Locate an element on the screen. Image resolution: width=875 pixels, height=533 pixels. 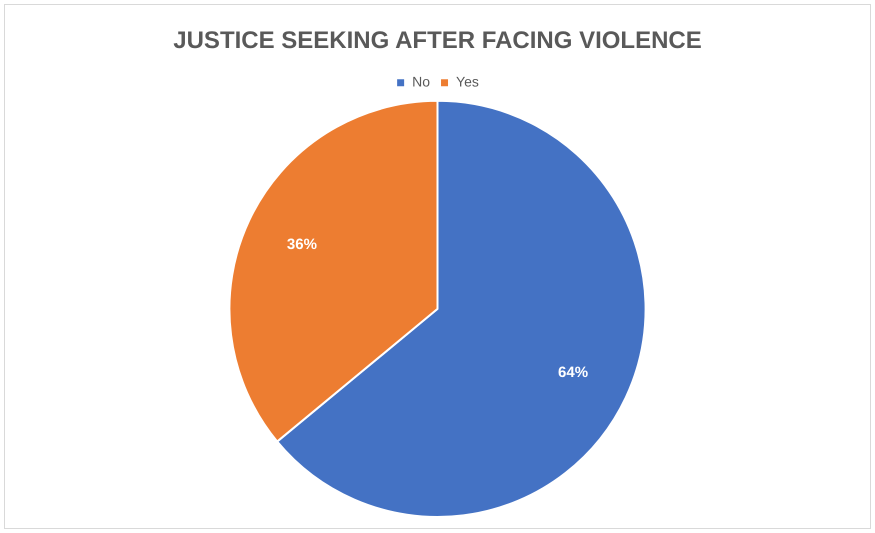
legend-label: No is located at coordinates (421, 82).